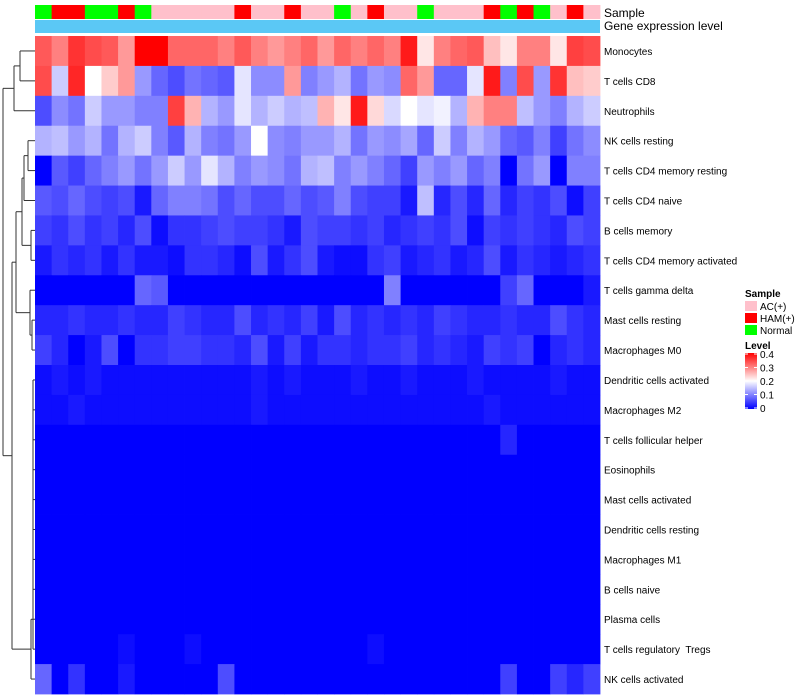 This screenshot has width=800, height=700. Describe the element at coordinates (763, 294) in the screenshot. I see `sample-legend-title: Sample` at that location.